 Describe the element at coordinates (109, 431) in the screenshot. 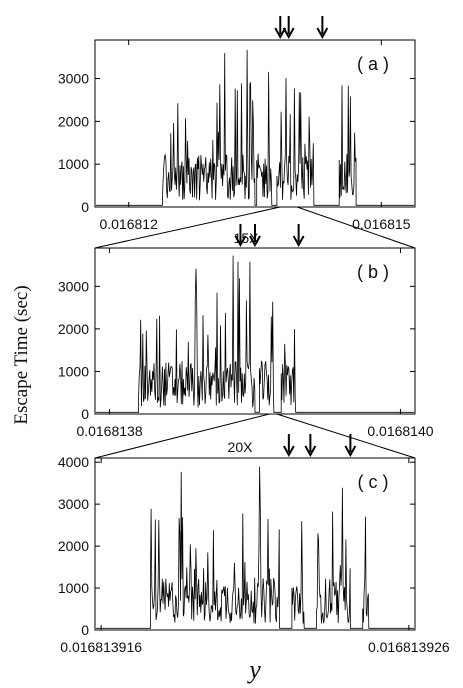

I see `x-tick-label: 0.0168138` at that location.